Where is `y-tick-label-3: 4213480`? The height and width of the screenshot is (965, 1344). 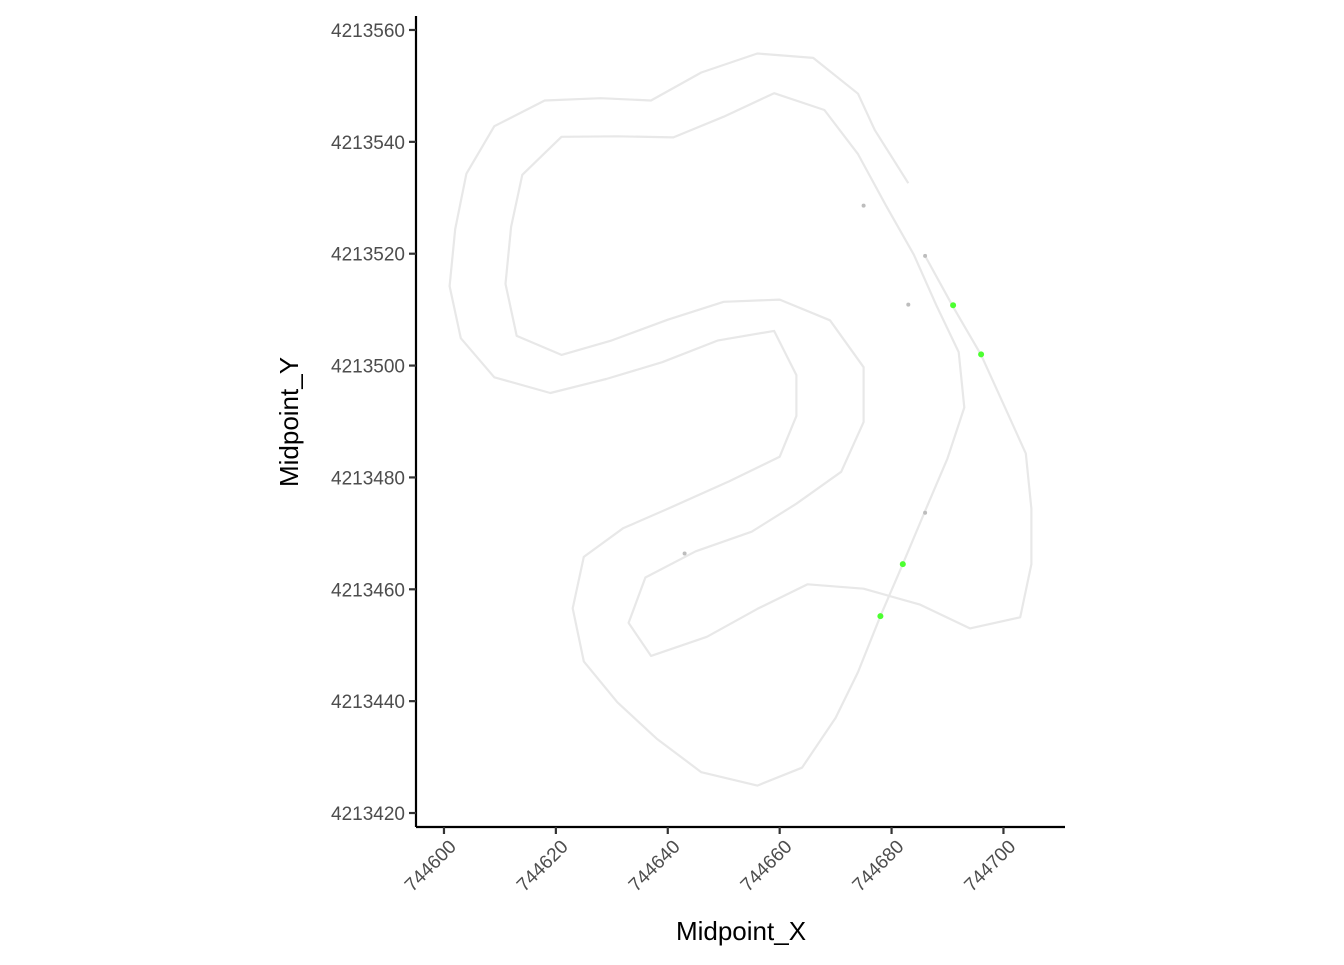
y-tick-label-3: 4213480 is located at coordinates (368, 478).